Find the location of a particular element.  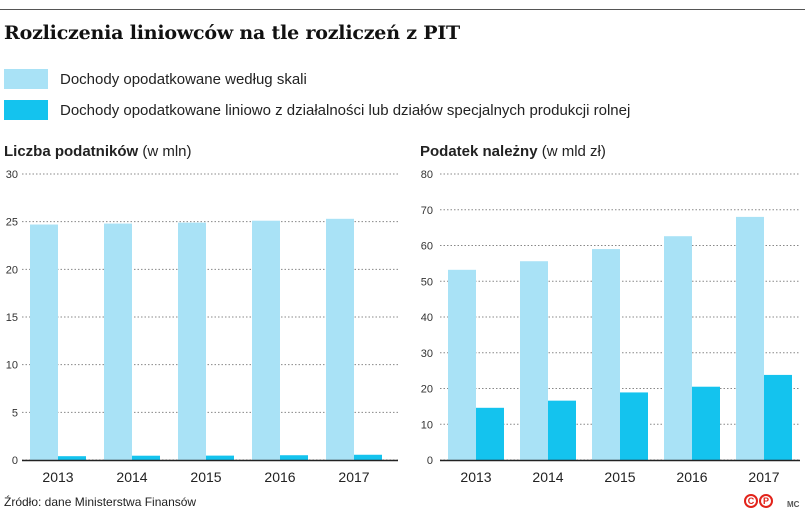

left-panel-title: Liczba podatników (w mln) is located at coordinates (98, 151).